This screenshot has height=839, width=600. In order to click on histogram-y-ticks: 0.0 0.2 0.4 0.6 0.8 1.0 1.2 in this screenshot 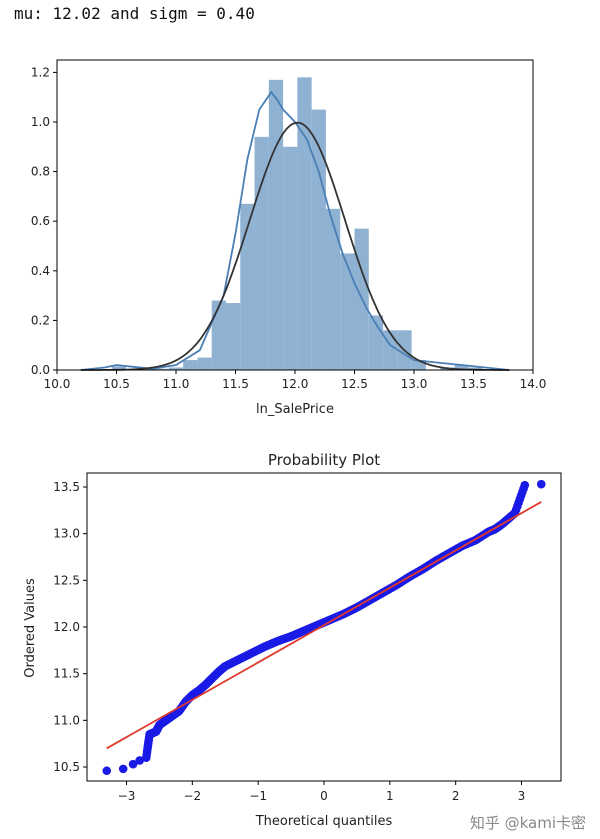, I will do `click(44, 221)`.